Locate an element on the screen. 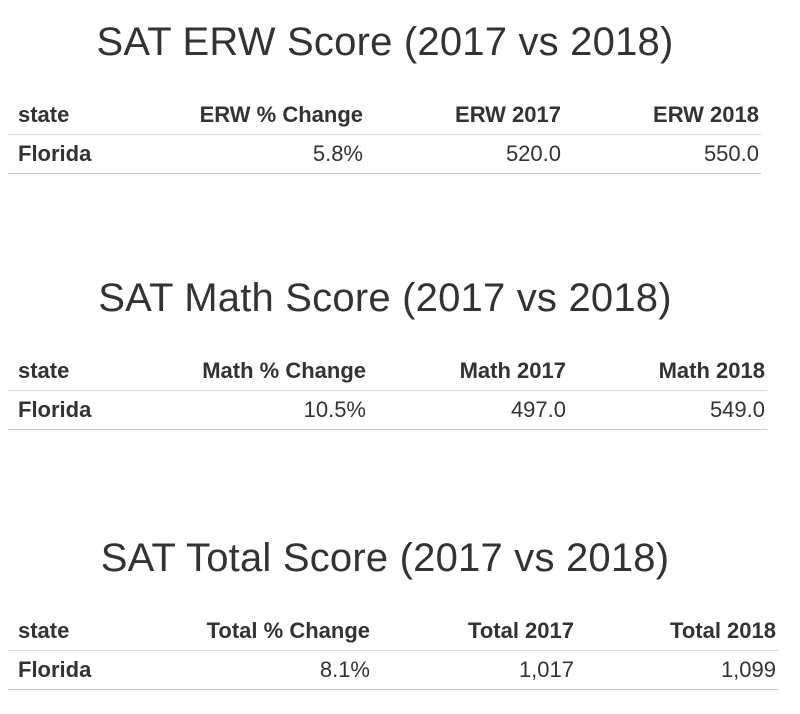 The height and width of the screenshot is (714, 800). erw-cell-state: Florida is located at coordinates (55, 153).